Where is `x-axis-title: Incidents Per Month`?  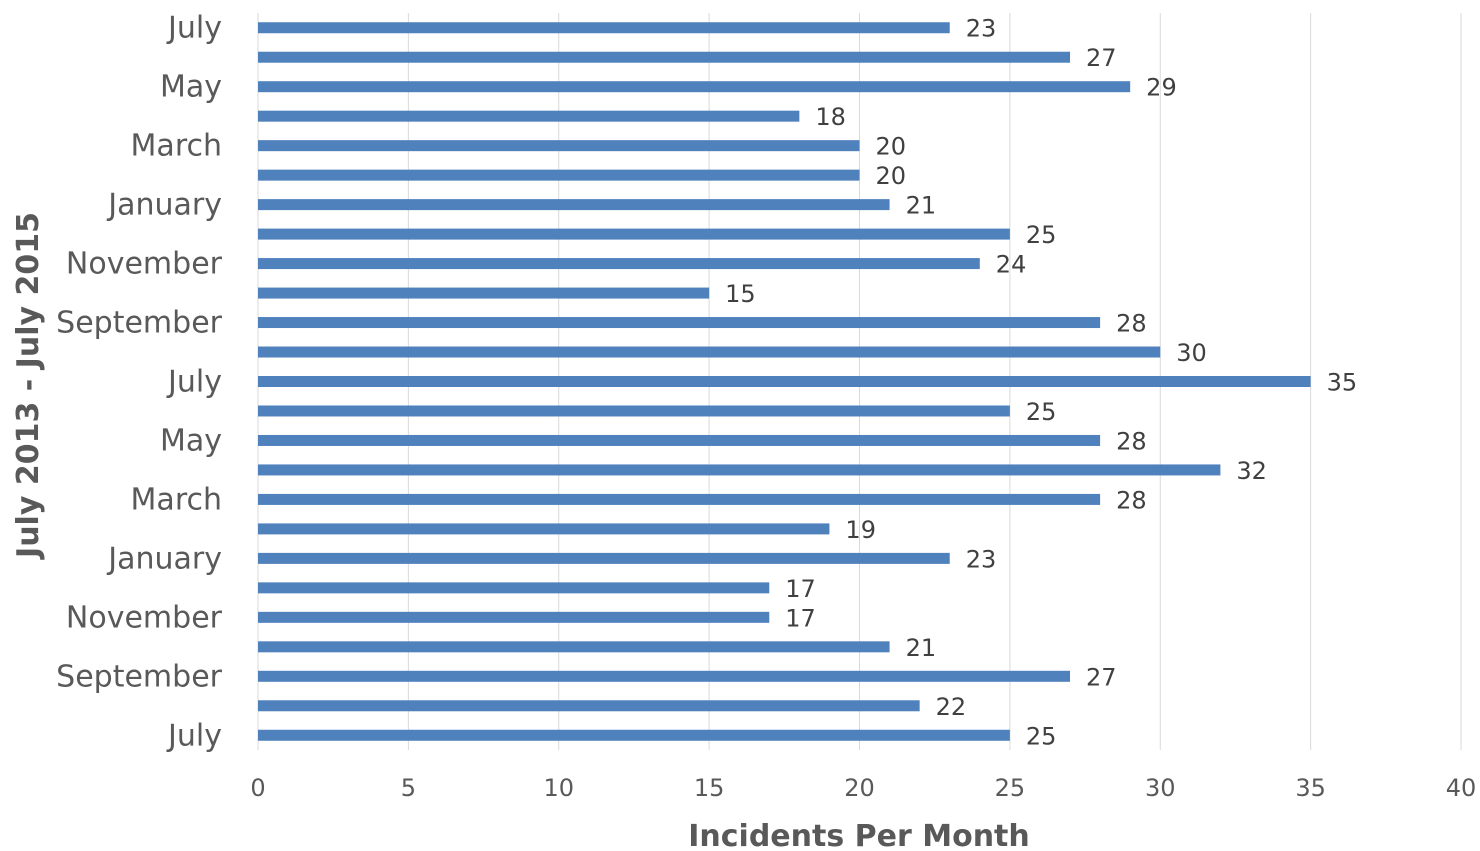 x-axis-title: Incidents Per Month is located at coordinates (859, 835).